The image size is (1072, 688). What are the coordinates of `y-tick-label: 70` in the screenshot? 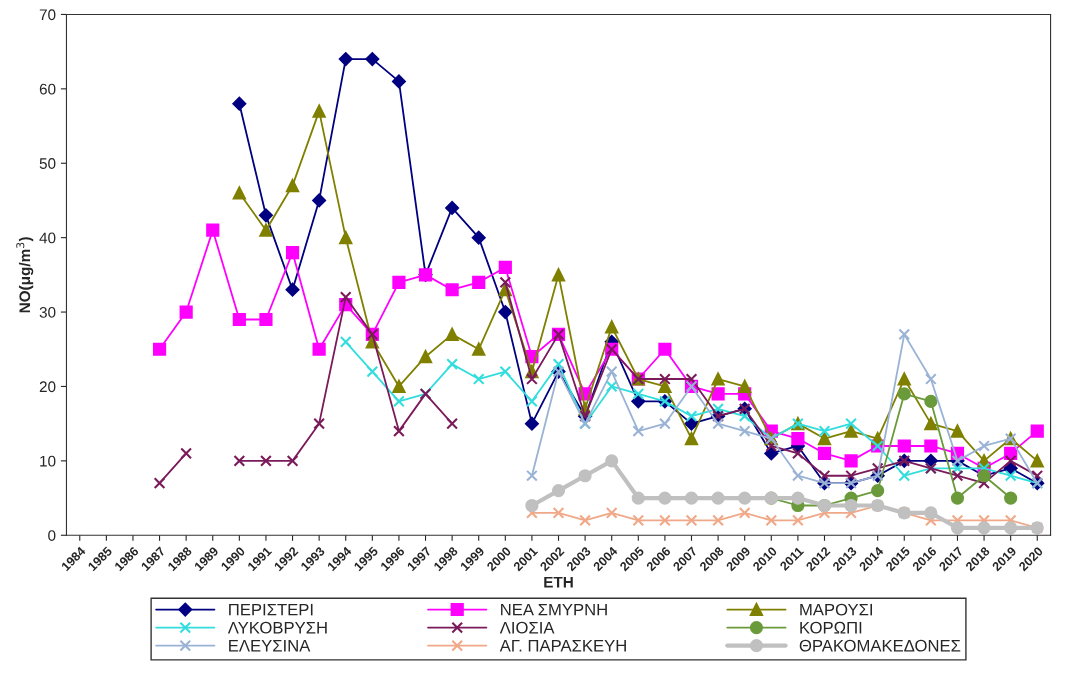 It's located at (47, 15).